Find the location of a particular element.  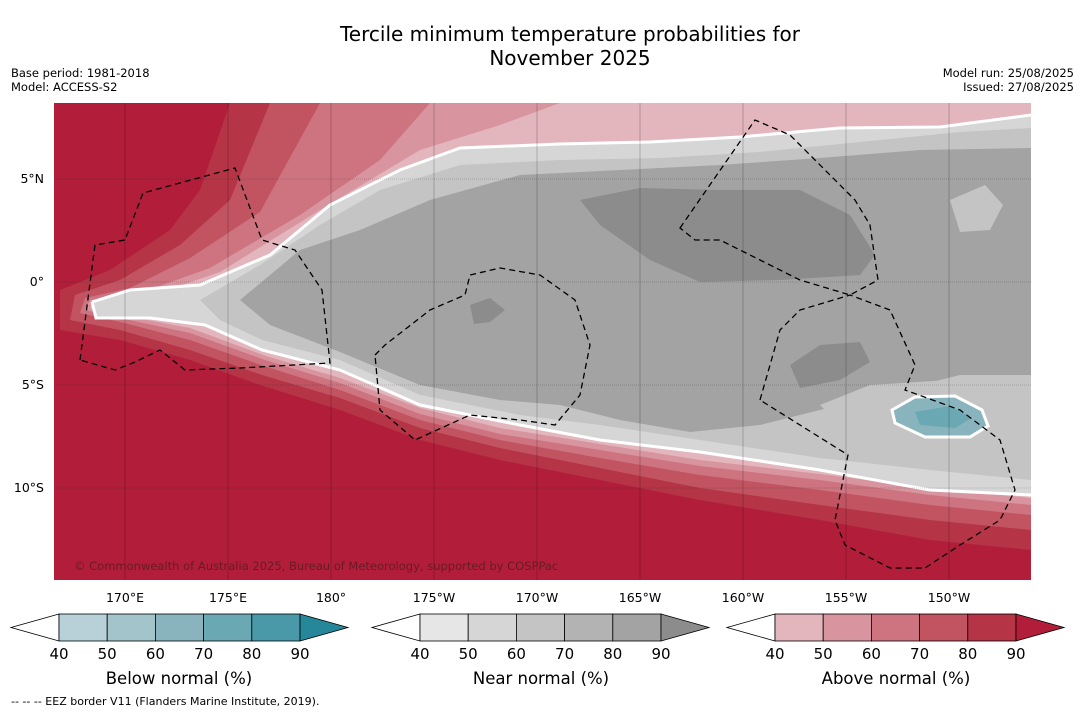

colorbar-label-above: Above normal (%) is located at coordinates (896, 678).